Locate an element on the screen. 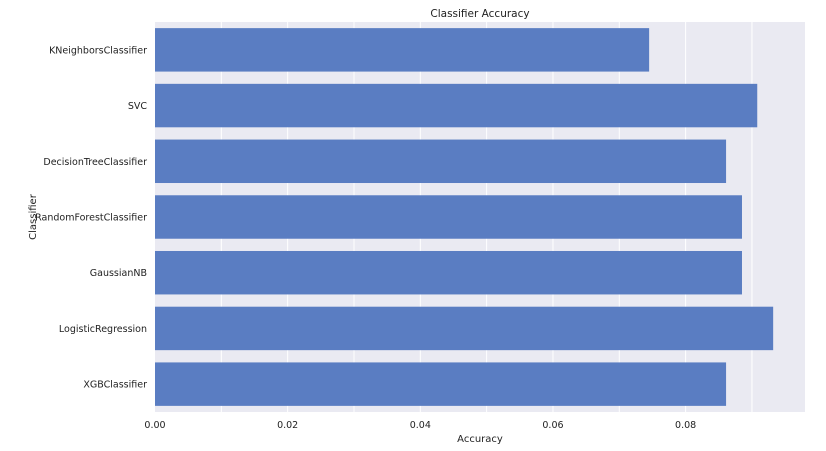 The width and height of the screenshot is (826, 451). x-tick-label: 0.08 is located at coordinates (685, 425).